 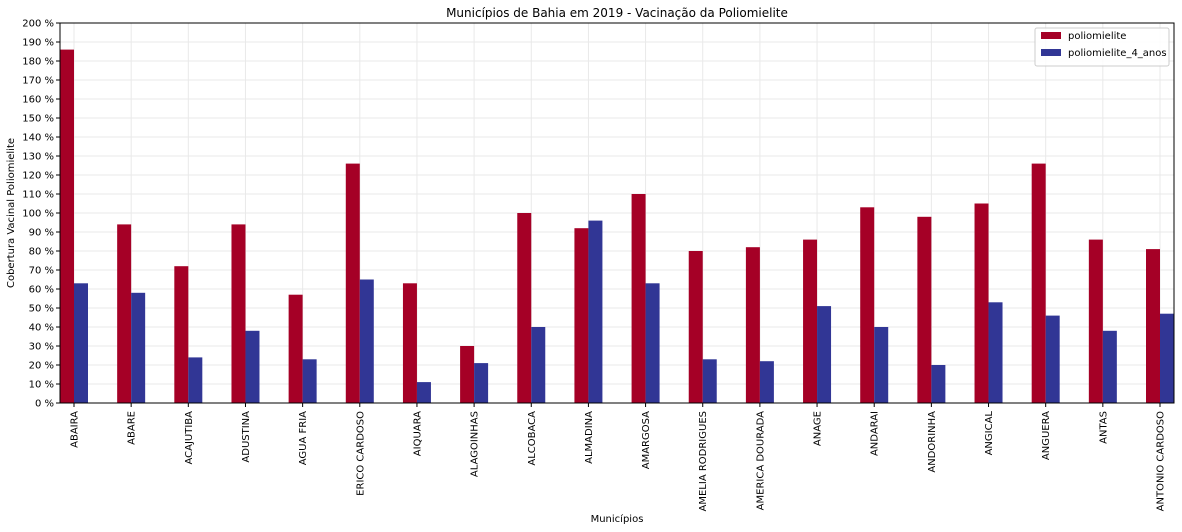 I want to click on x-tick-label: ANTAS, so click(x=1103, y=427).